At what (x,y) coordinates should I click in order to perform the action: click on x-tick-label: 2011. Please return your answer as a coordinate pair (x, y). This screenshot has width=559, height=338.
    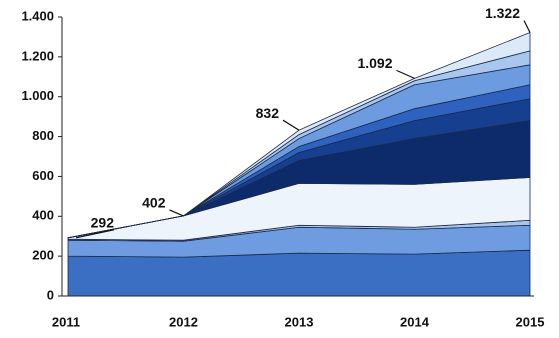
    Looking at the image, I should click on (66, 321).